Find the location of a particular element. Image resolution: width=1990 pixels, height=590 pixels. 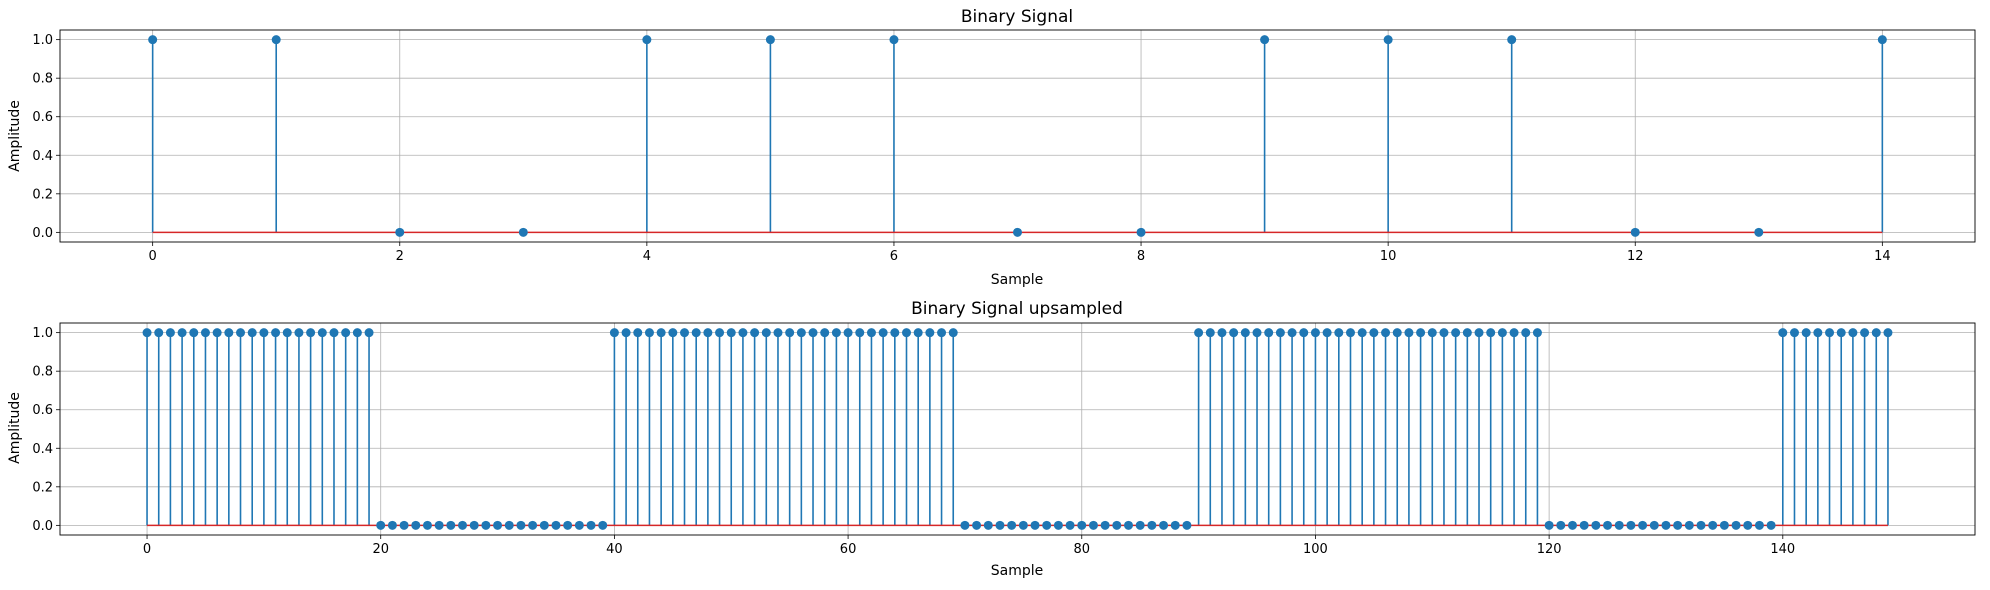

y-tick-label: 0.4 is located at coordinates (42, 156).